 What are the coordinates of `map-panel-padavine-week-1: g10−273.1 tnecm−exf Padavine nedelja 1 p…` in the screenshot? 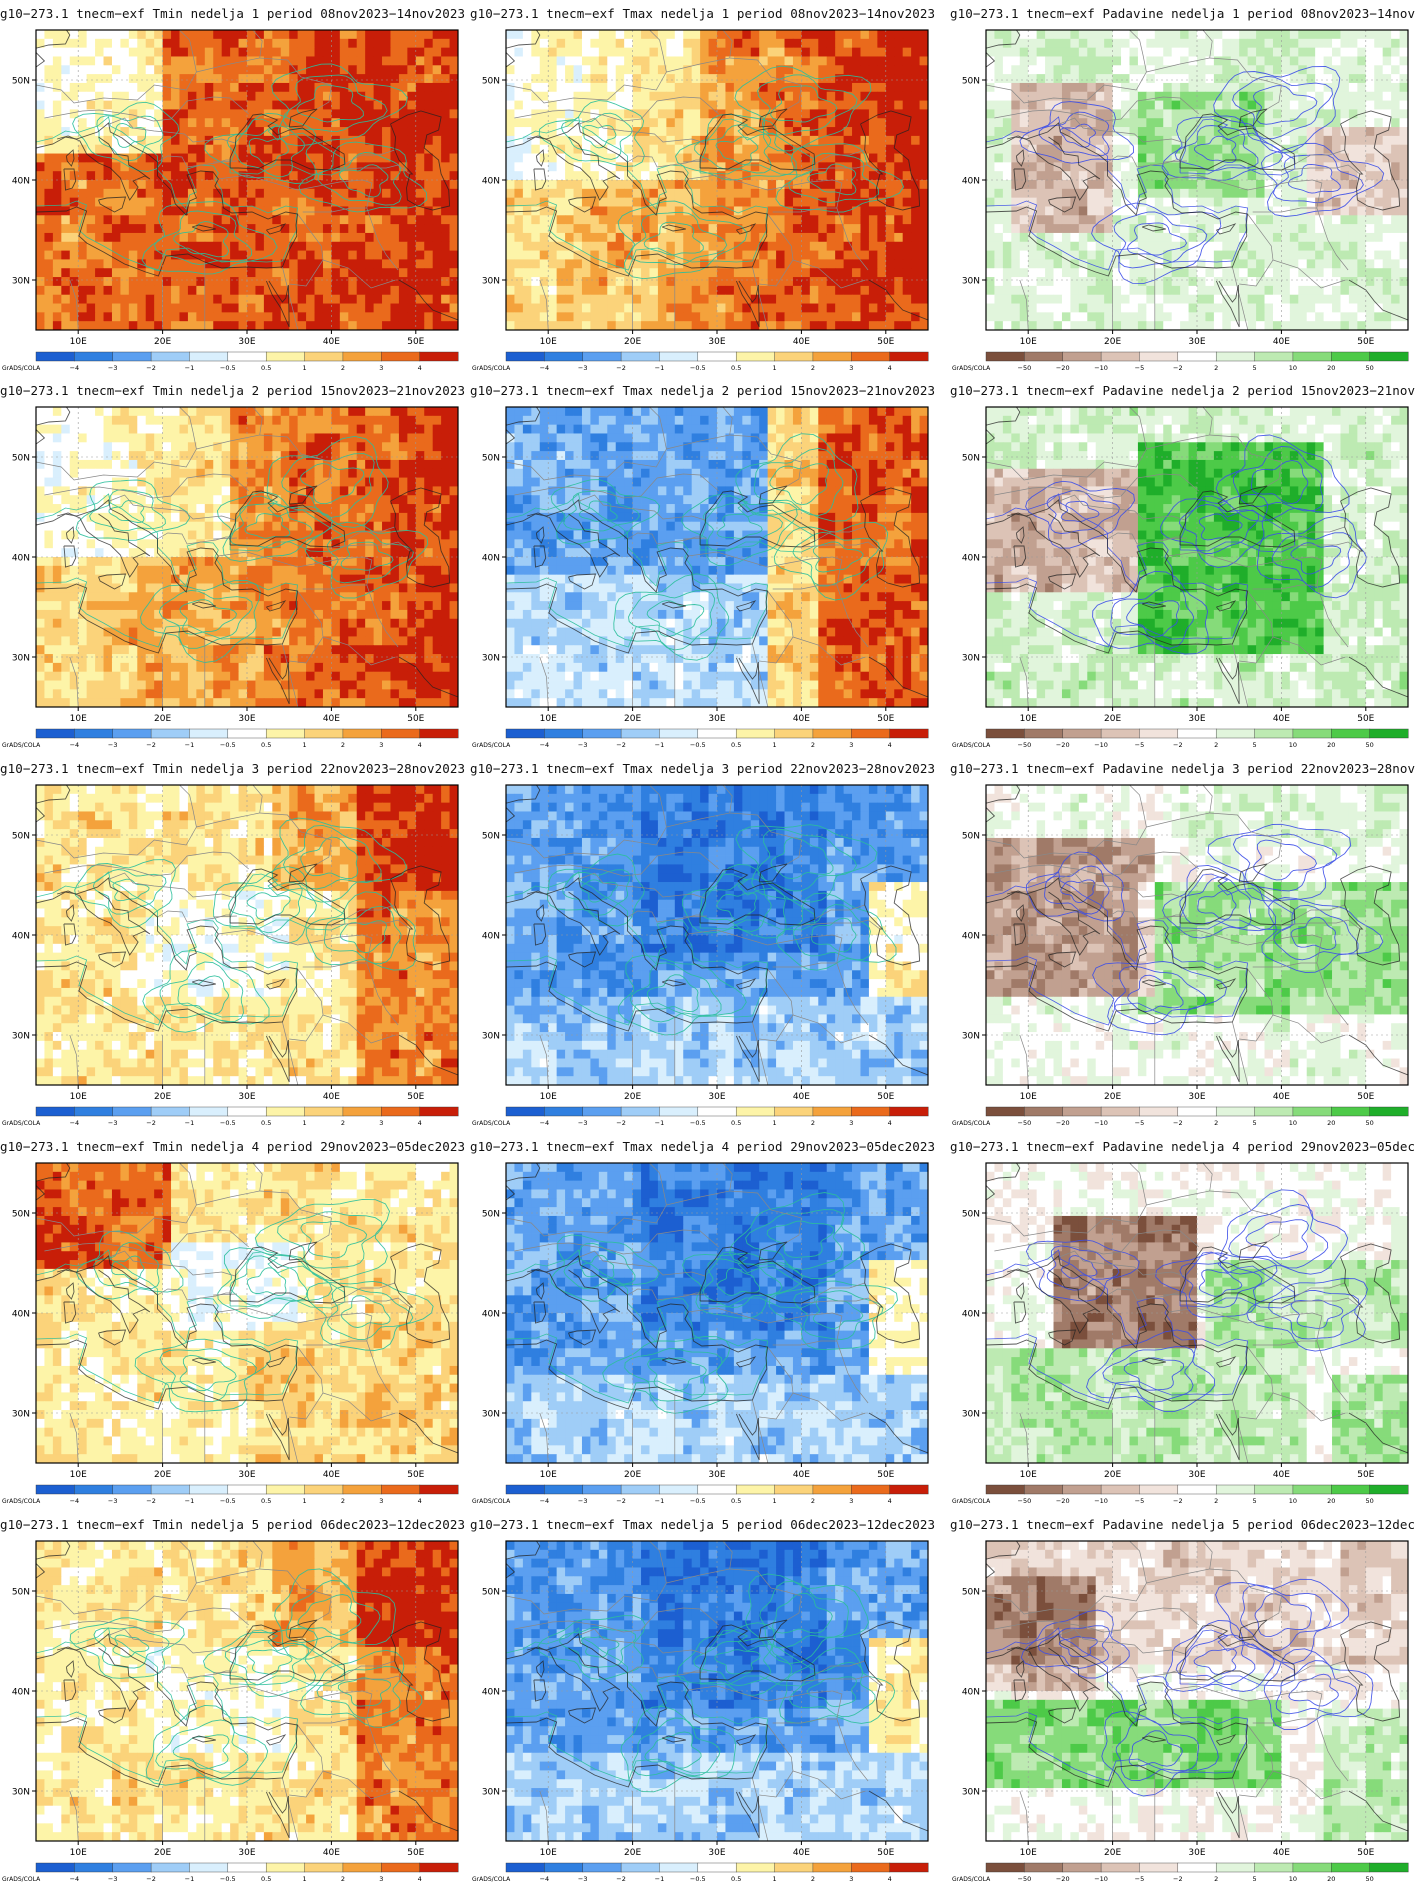 It's located at (1182, 188).